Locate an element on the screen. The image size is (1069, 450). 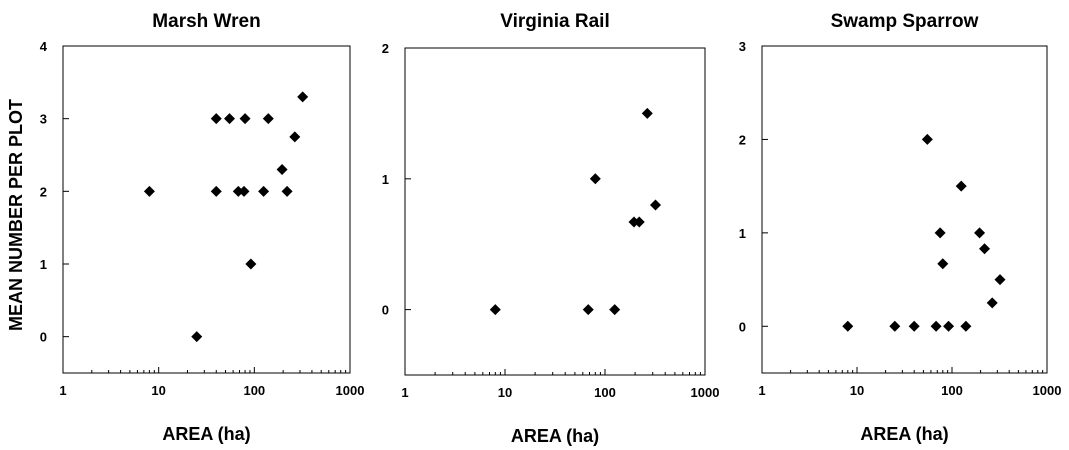
panel-title: Virginia Rail is located at coordinates (554, 21).